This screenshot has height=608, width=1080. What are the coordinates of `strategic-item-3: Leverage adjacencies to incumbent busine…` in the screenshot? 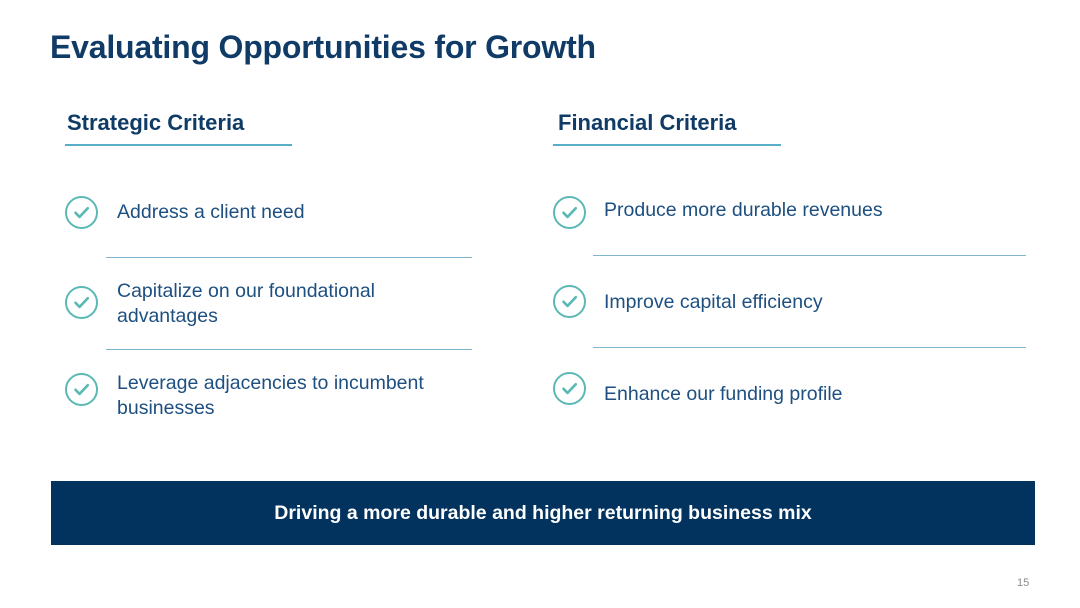 It's located at (270, 396).